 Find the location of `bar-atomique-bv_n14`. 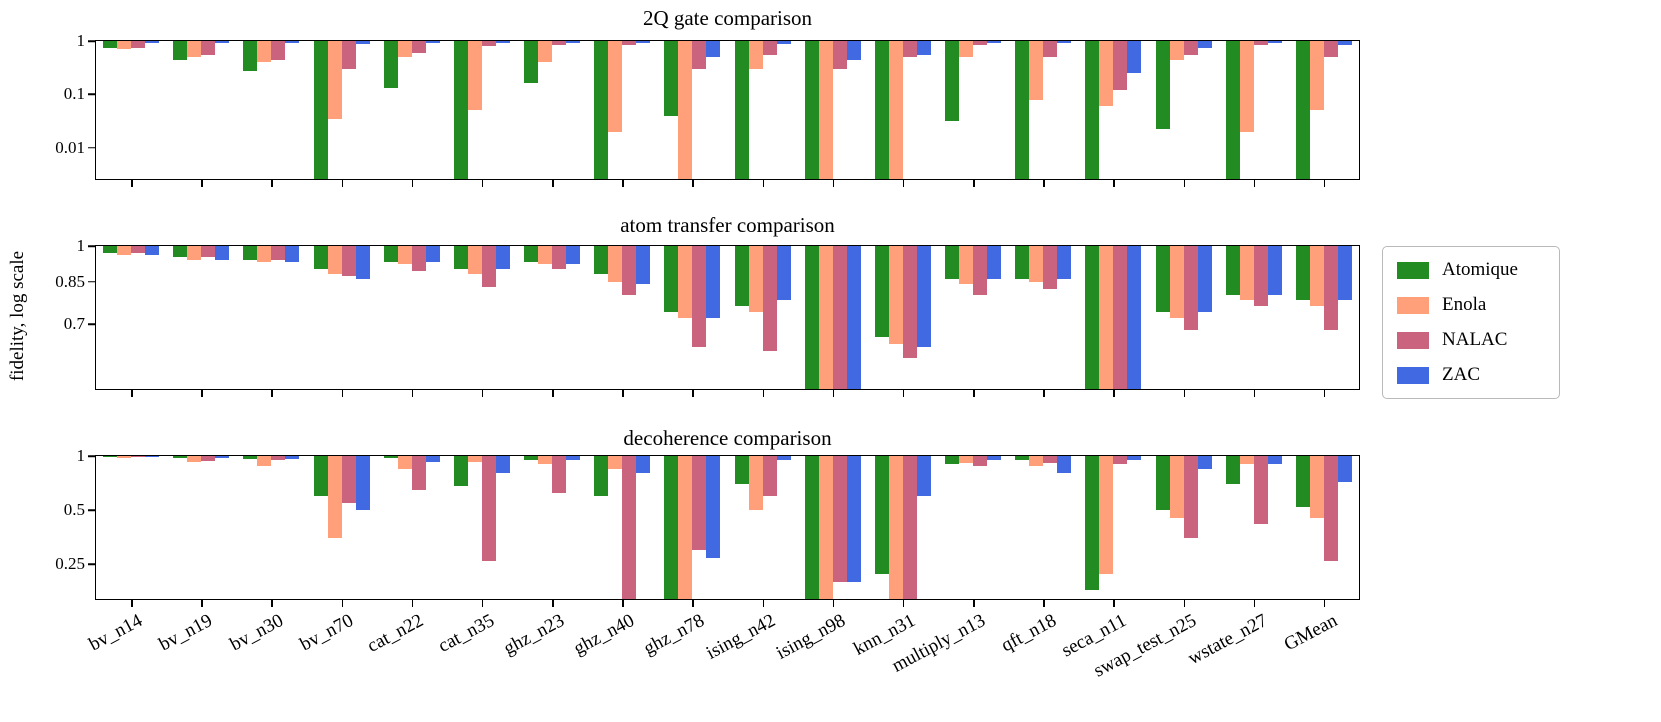

bar-atomique-bv_n14 is located at coordinates (110, 456).